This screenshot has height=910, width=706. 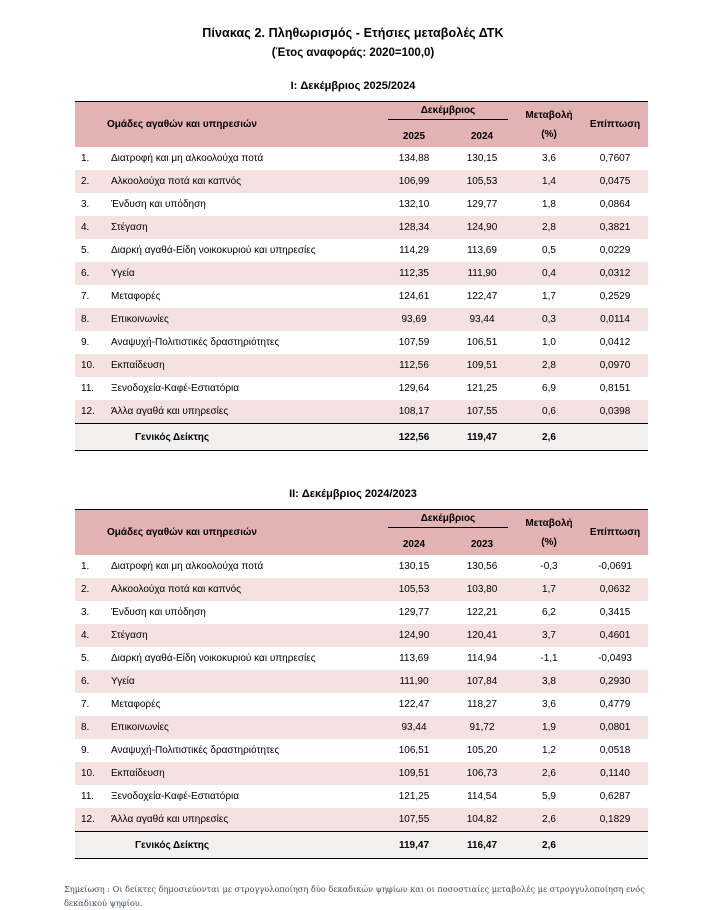 What do you see at coordinates (615, 412) in the screenshot?
I see `row-impact: 0,0398` at bounding box center [615, 412].